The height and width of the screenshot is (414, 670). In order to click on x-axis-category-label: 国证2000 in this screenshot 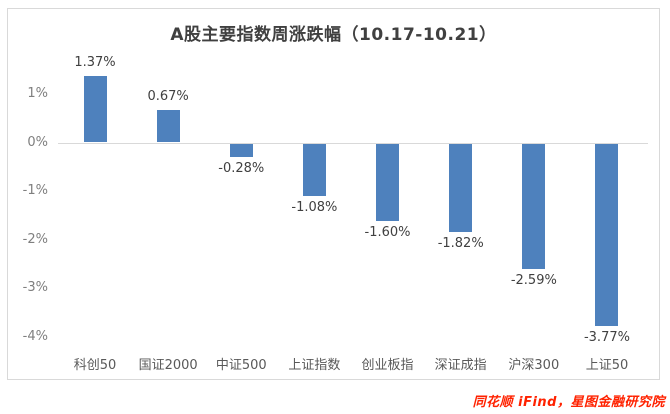, I will do `click(168, 365)`.